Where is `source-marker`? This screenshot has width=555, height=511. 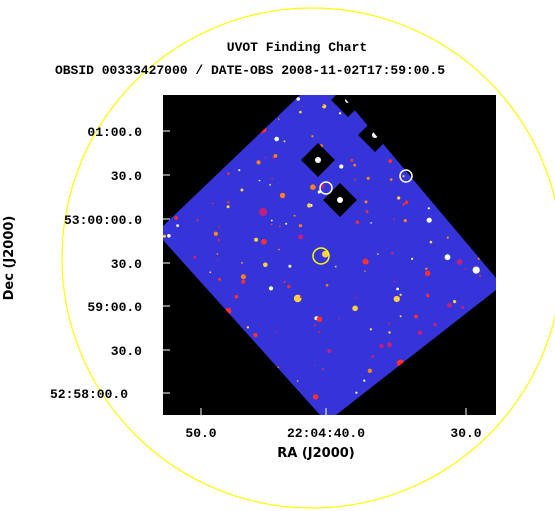 source-marker is located at coordinates (326, 188).